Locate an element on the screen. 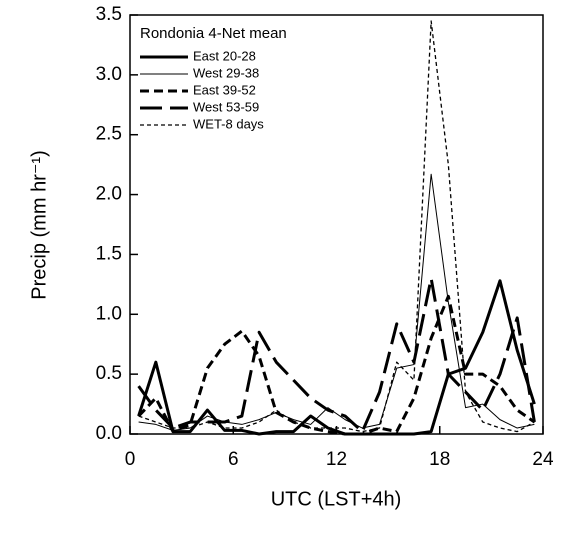 The height and width of the screenshot is (538, 575). x-tick-label: 0 is located at coordinates (130, 459).